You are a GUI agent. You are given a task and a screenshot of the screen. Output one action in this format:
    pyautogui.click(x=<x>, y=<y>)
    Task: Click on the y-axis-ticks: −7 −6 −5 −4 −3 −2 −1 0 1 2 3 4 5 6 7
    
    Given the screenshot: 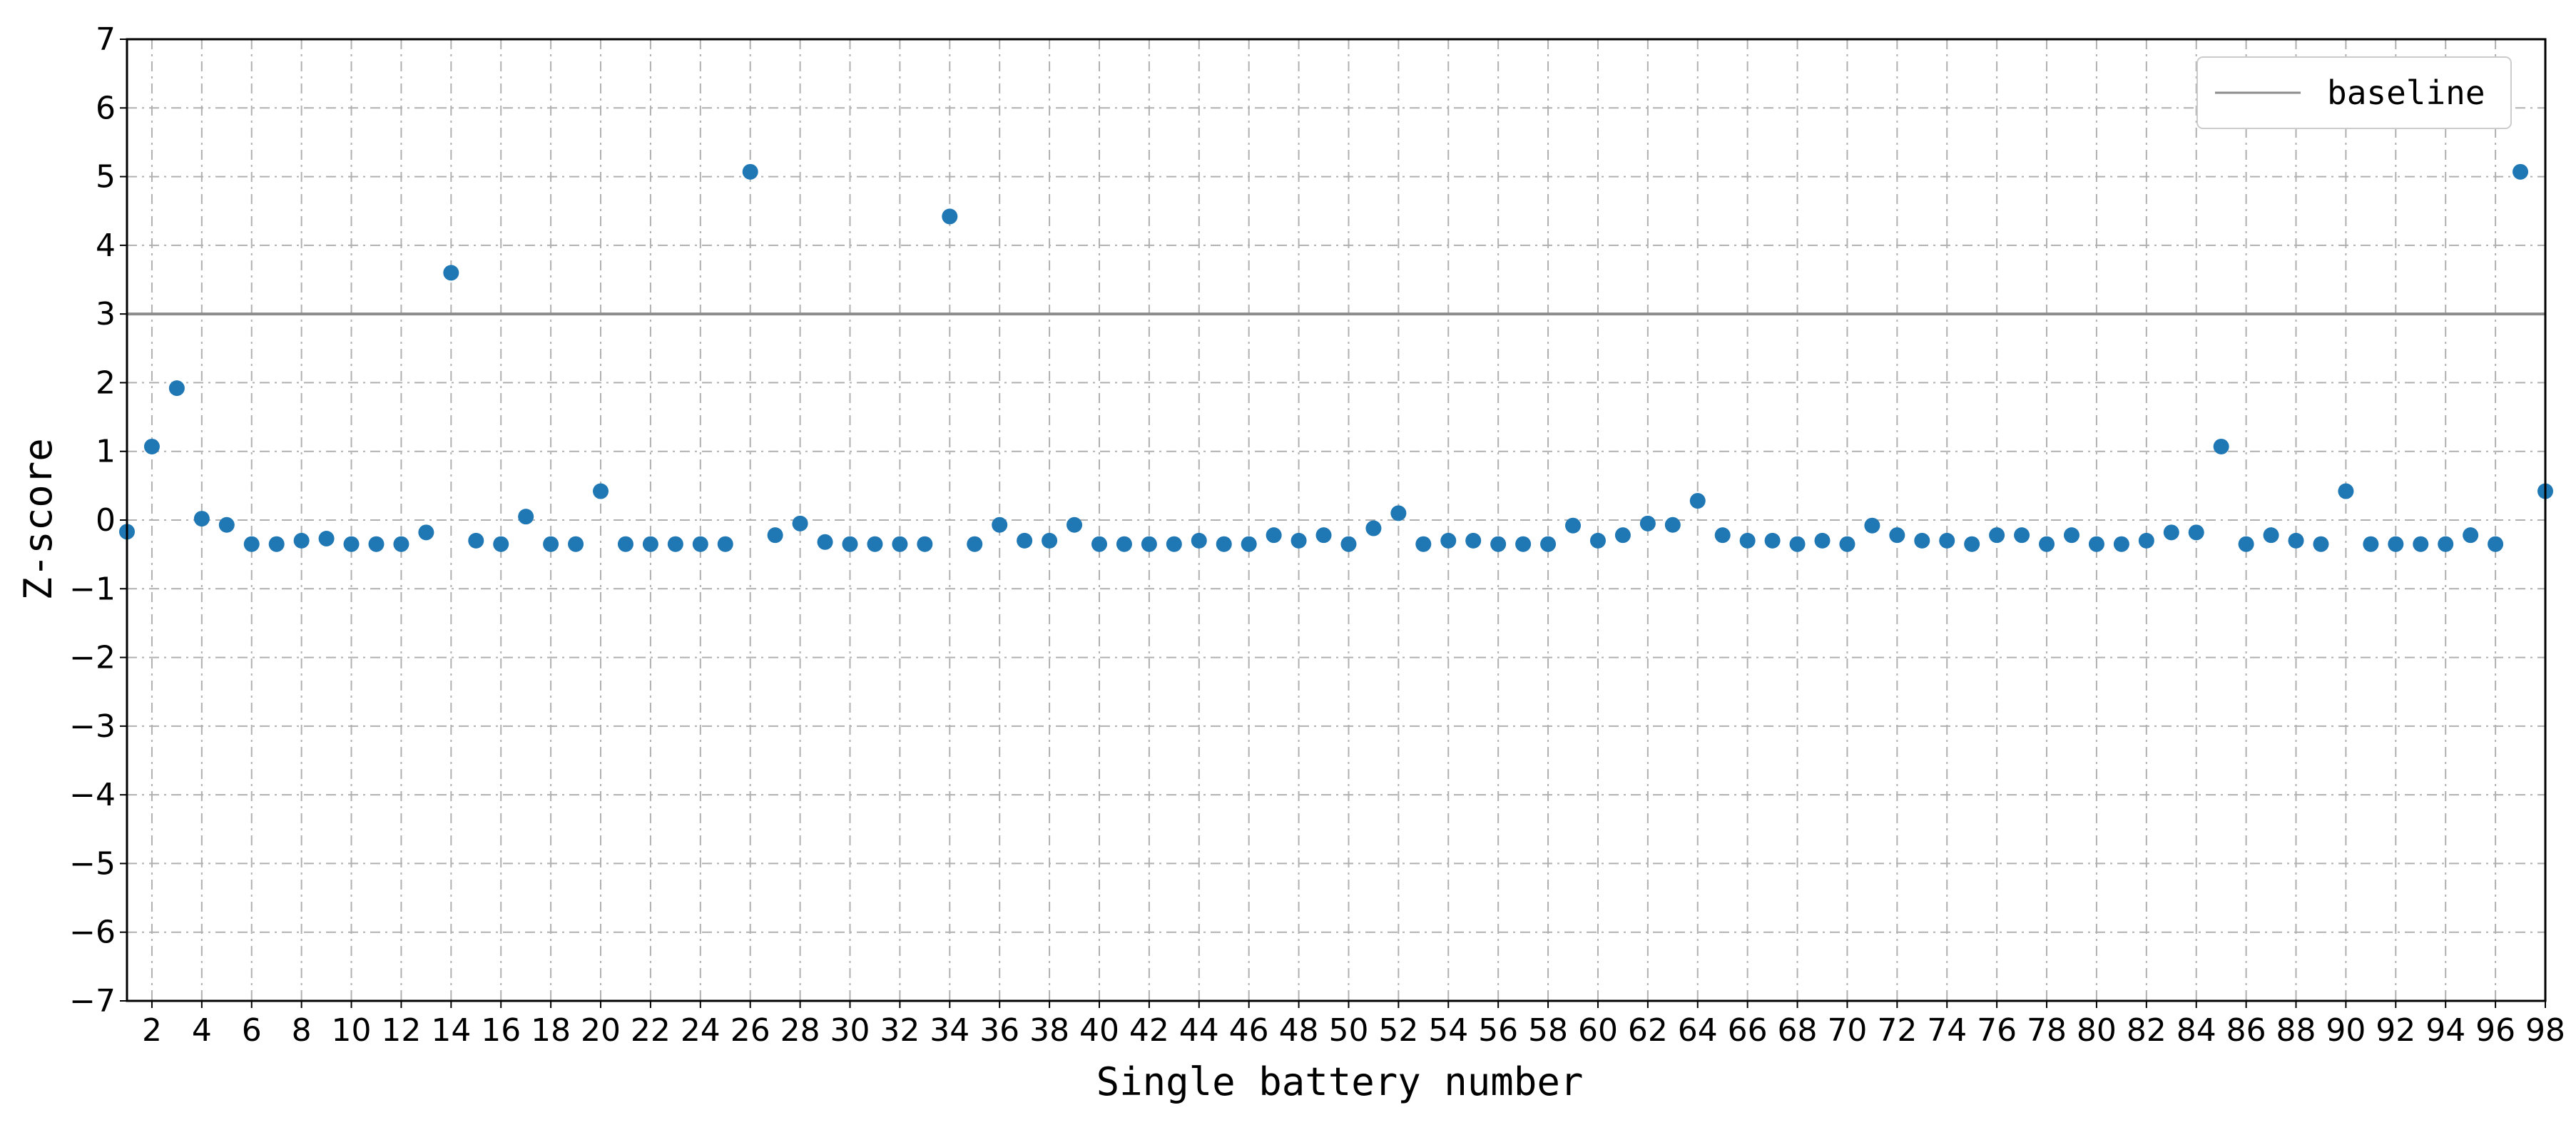 What is the action you would take?
    pyautogui.click(x=98, y=520)
    